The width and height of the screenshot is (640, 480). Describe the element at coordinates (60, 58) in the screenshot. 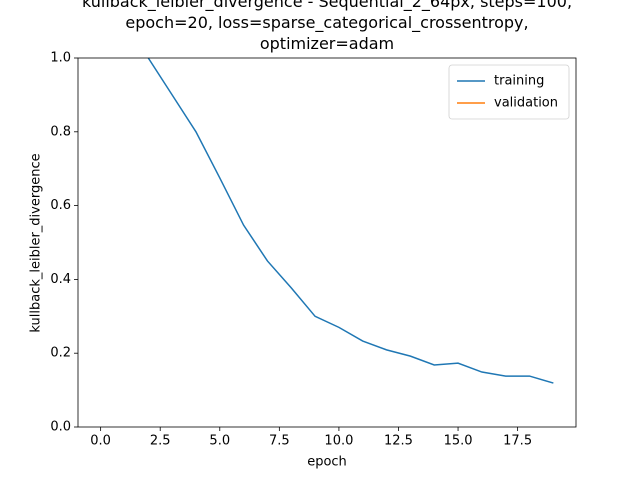

I see `y-tick-label: 1.0` at that location.